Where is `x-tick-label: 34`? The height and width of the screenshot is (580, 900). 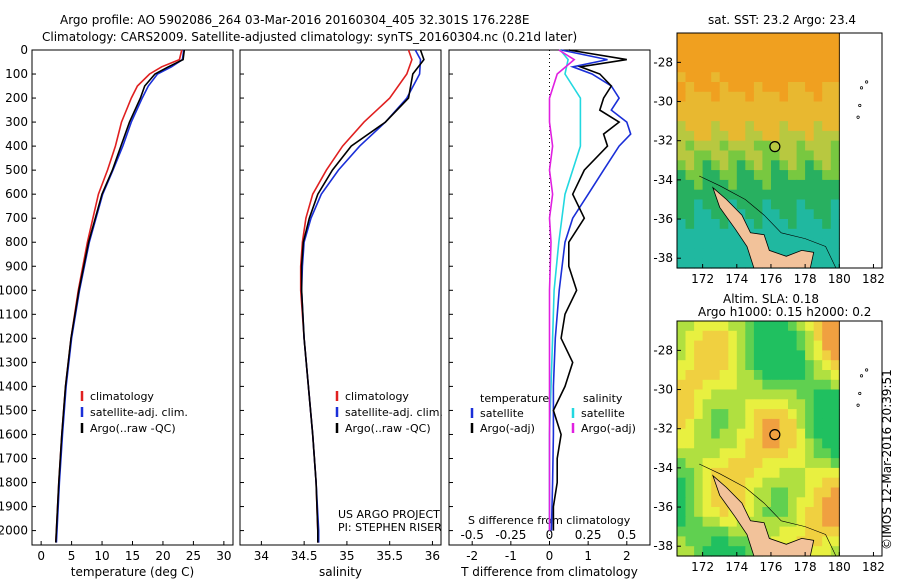 x-tick-label: 34 is located at coordinates (261, 556).